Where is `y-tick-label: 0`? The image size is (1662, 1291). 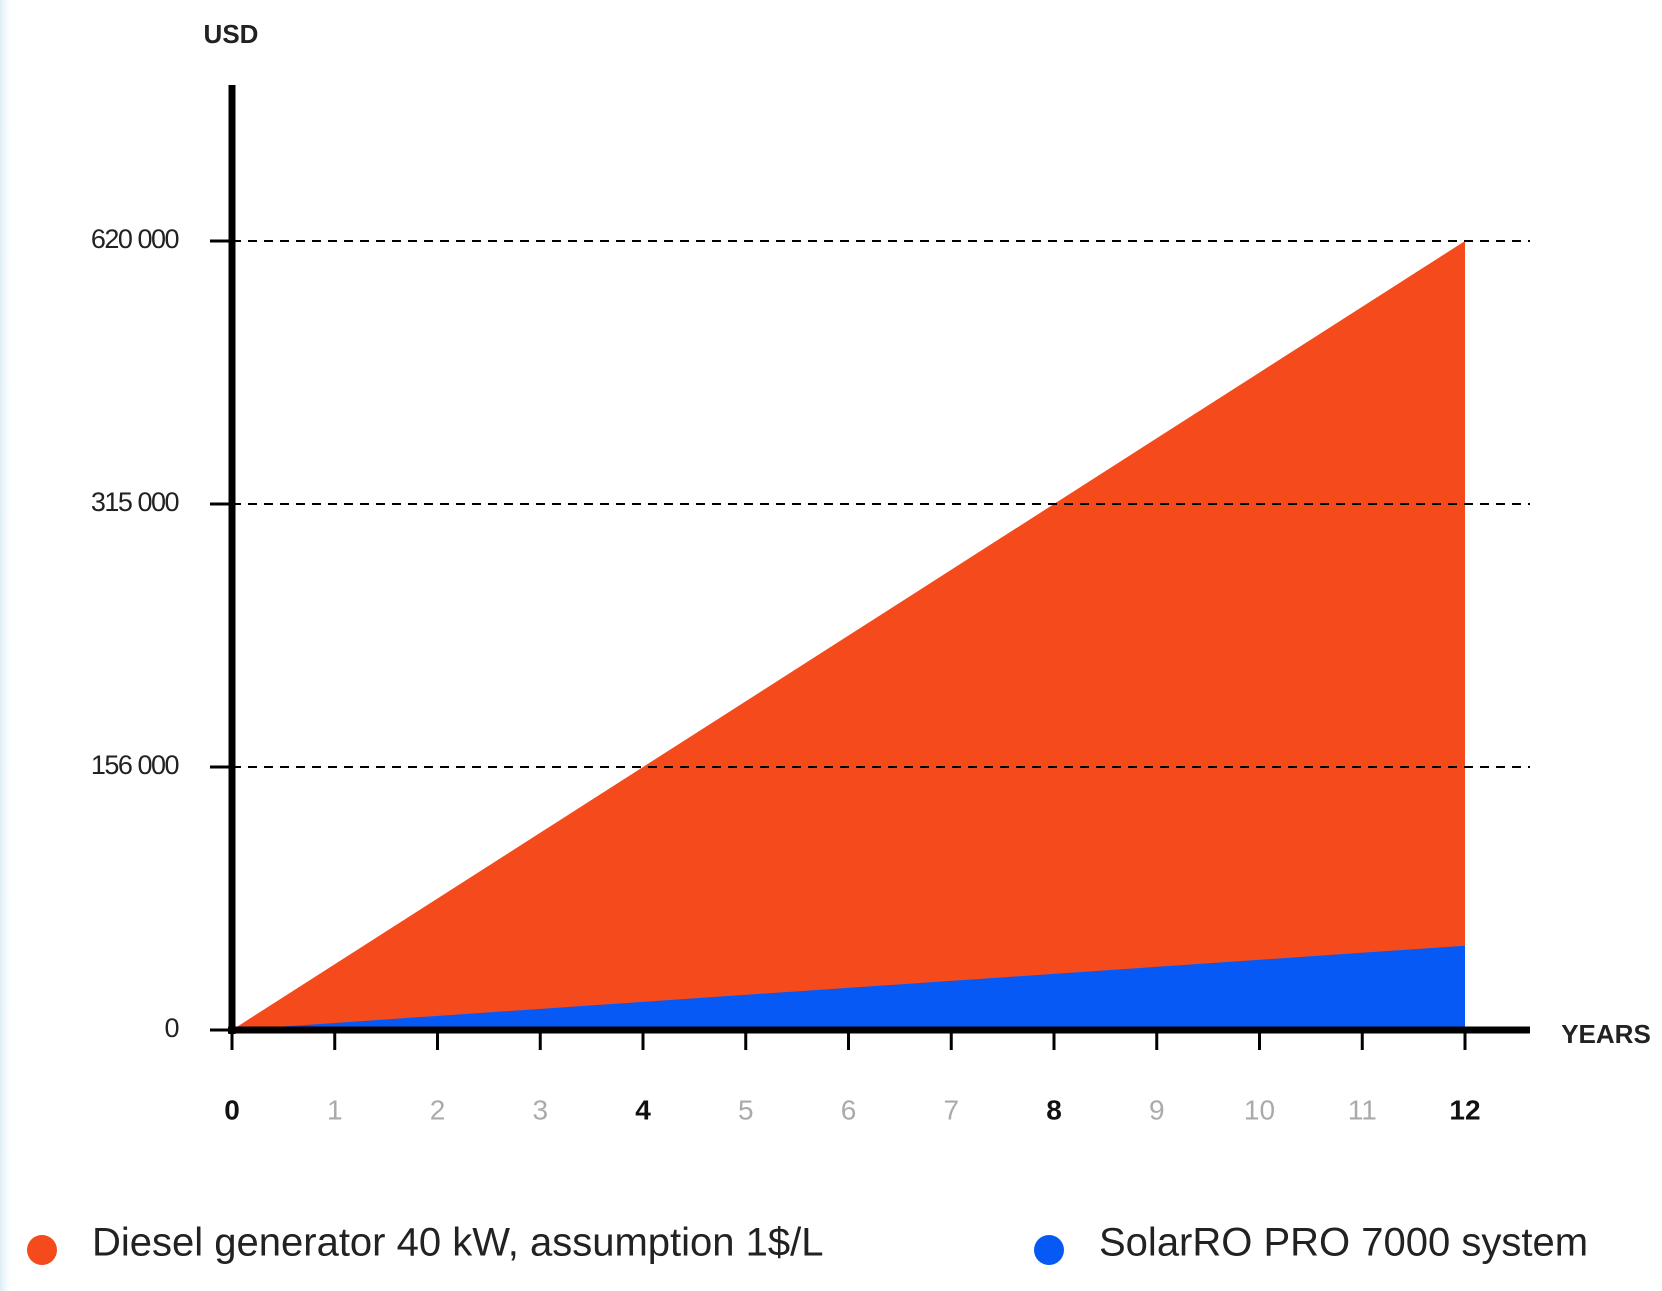
y-tick-label: 0 is located at coordinates (171, 1028).